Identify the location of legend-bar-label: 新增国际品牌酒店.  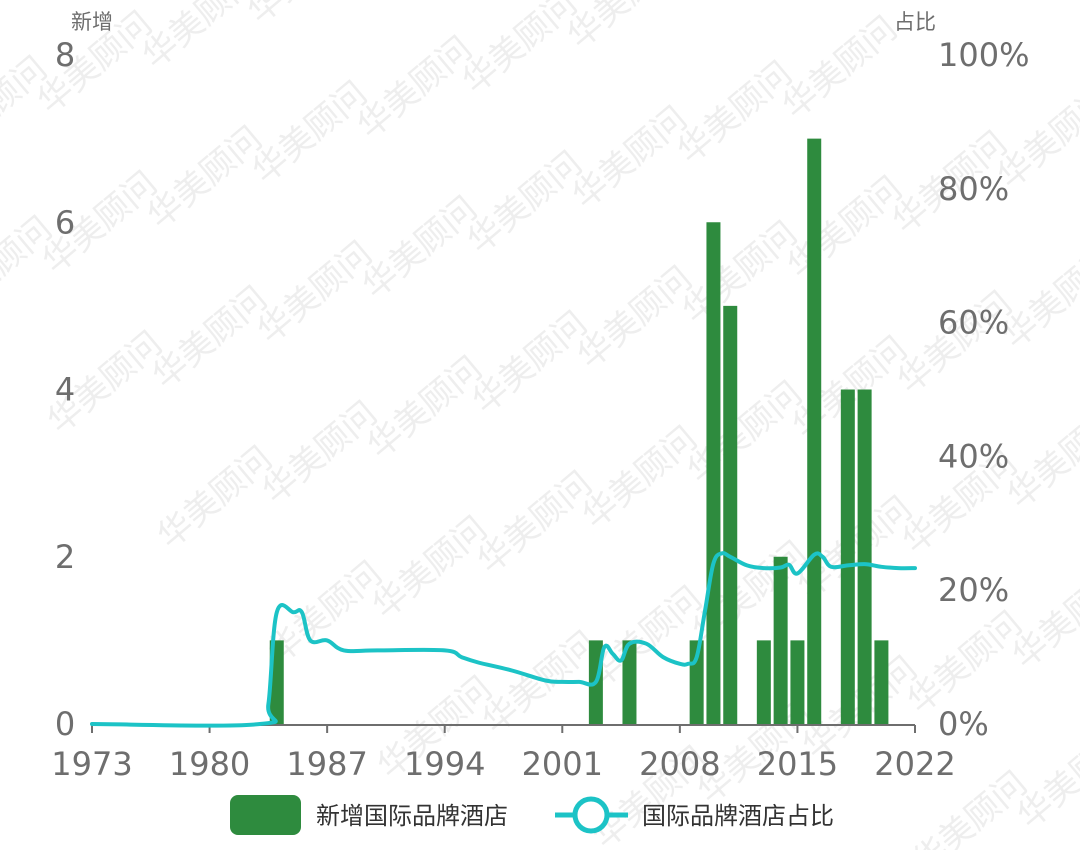
(412, 816).